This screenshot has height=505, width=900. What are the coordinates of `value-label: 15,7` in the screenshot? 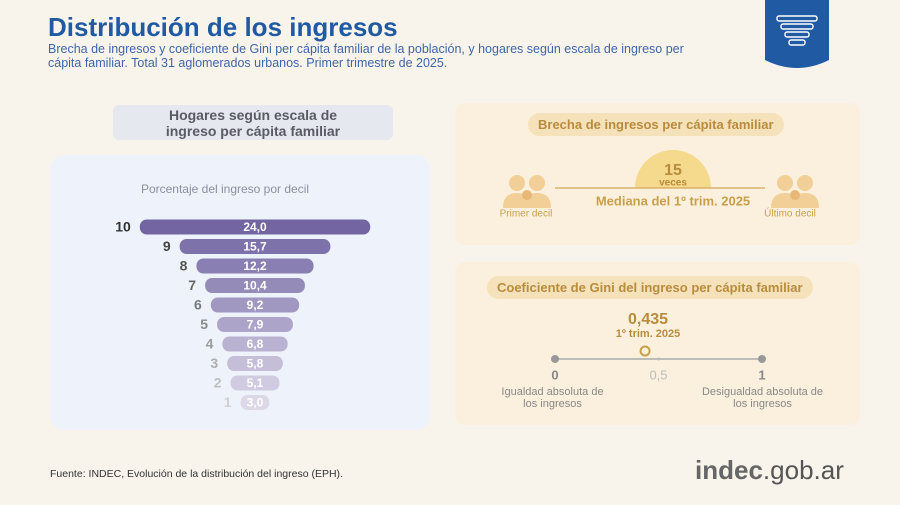 It's located at (255, 247).